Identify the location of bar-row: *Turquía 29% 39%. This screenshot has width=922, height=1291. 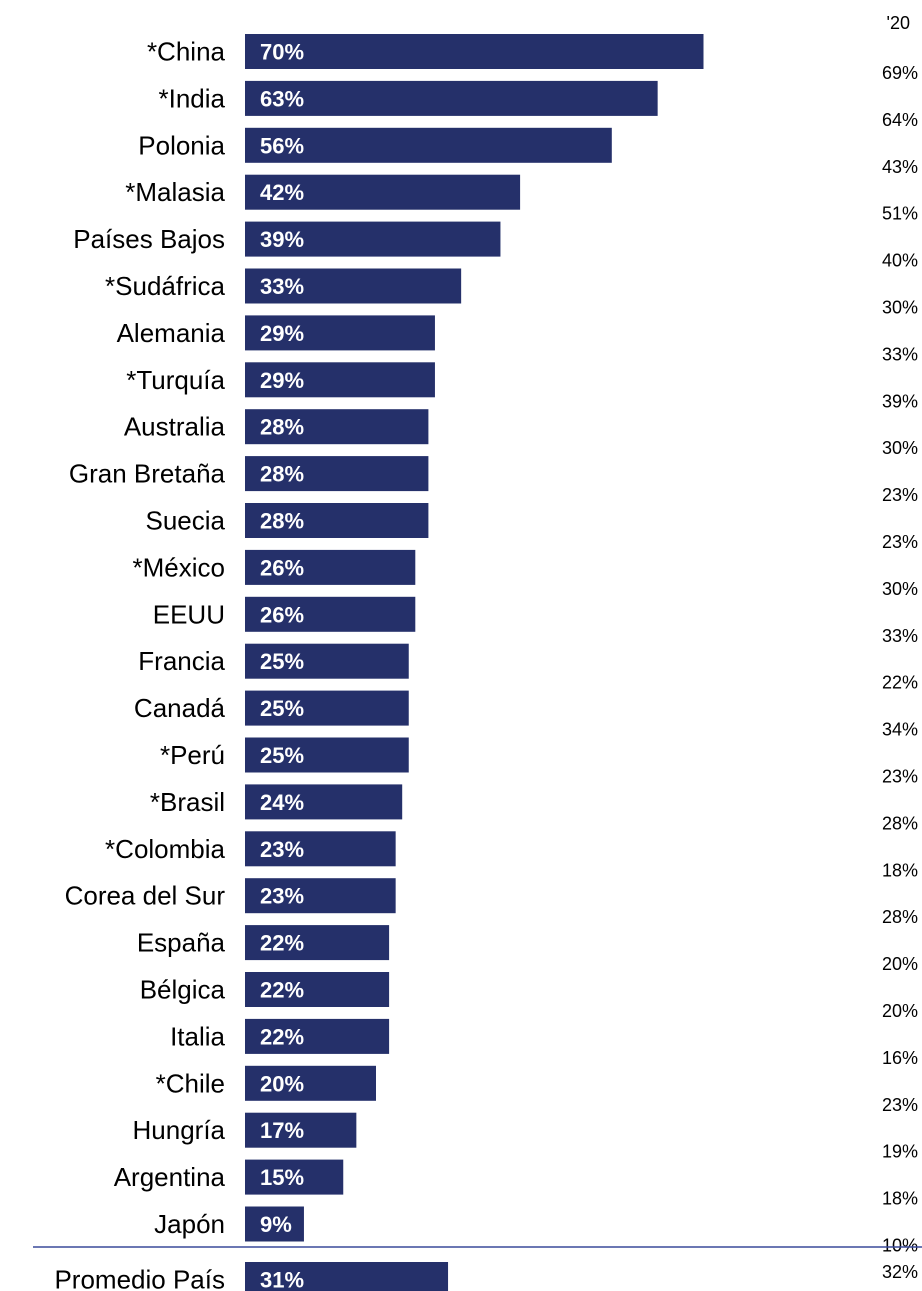
(522, 386).